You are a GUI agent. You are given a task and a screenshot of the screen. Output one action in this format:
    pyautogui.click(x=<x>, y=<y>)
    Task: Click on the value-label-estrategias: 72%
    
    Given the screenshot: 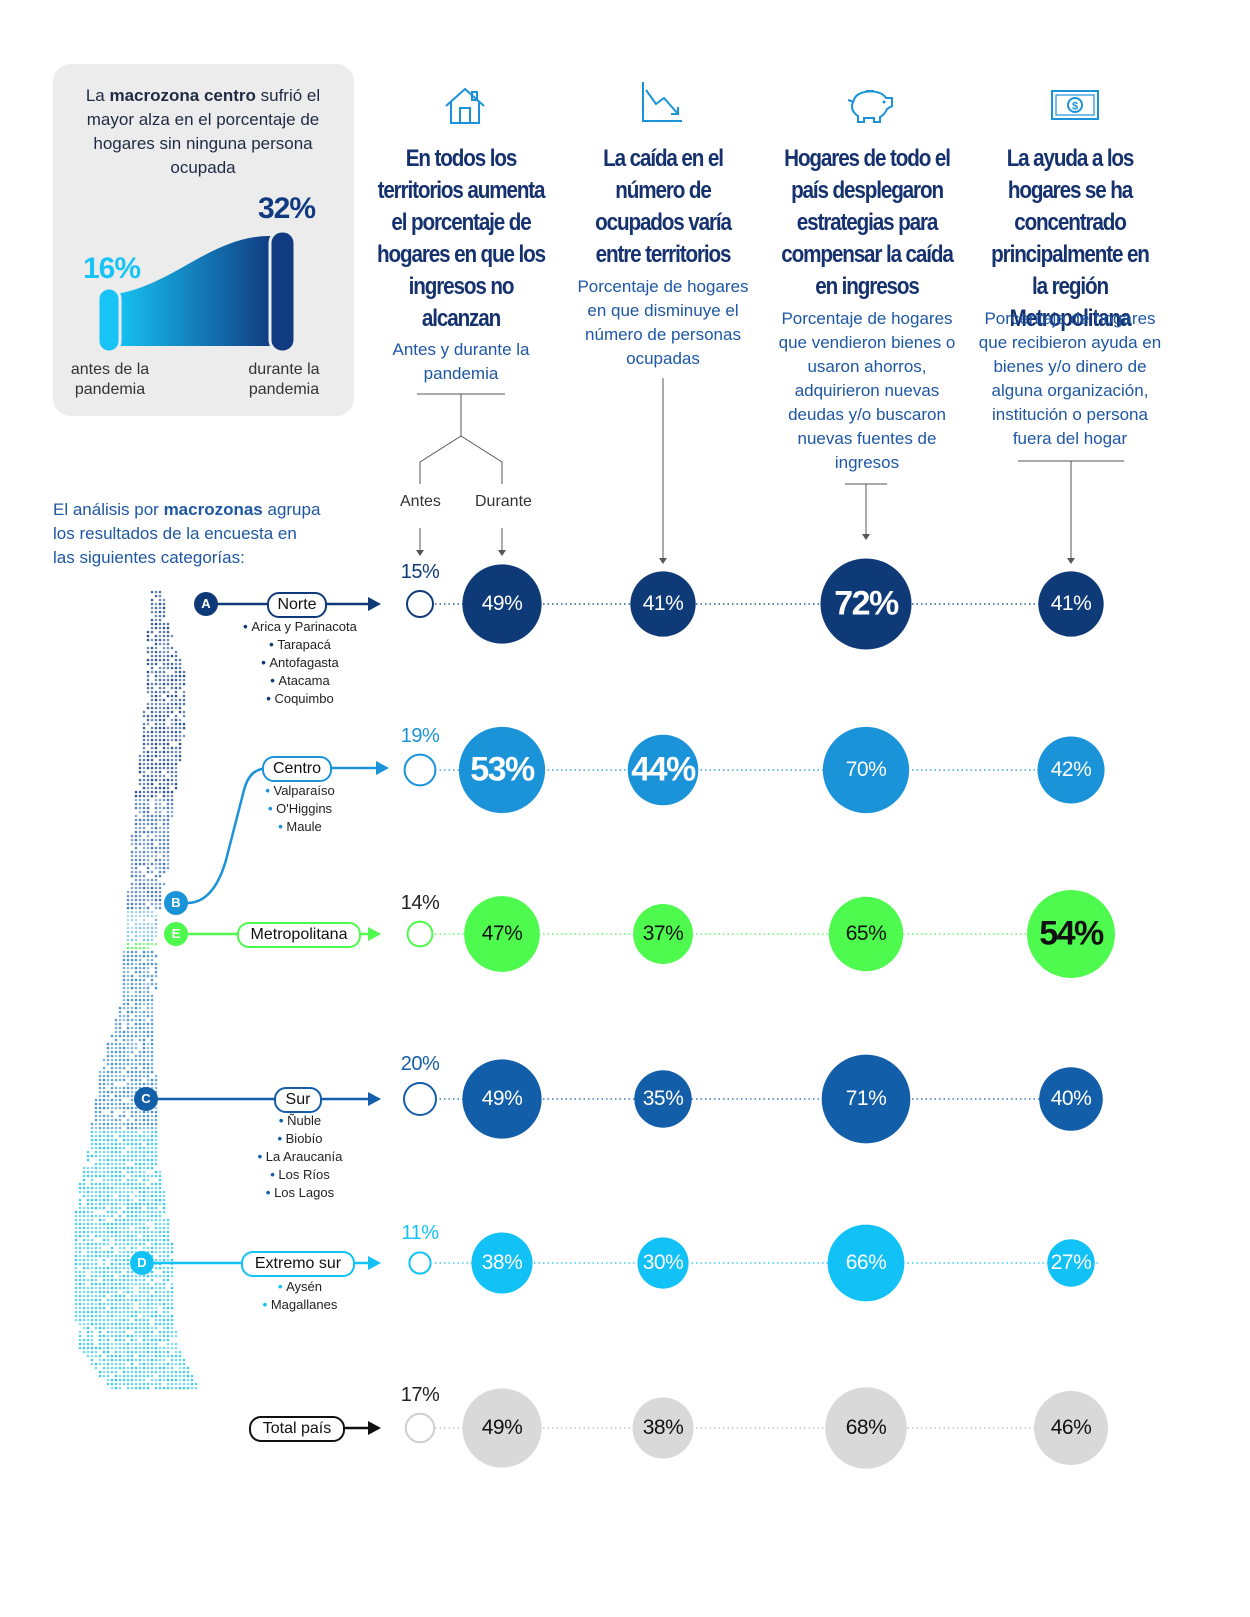 What is the action you would take?
    pyautogui.click(x=866, y=603)
    